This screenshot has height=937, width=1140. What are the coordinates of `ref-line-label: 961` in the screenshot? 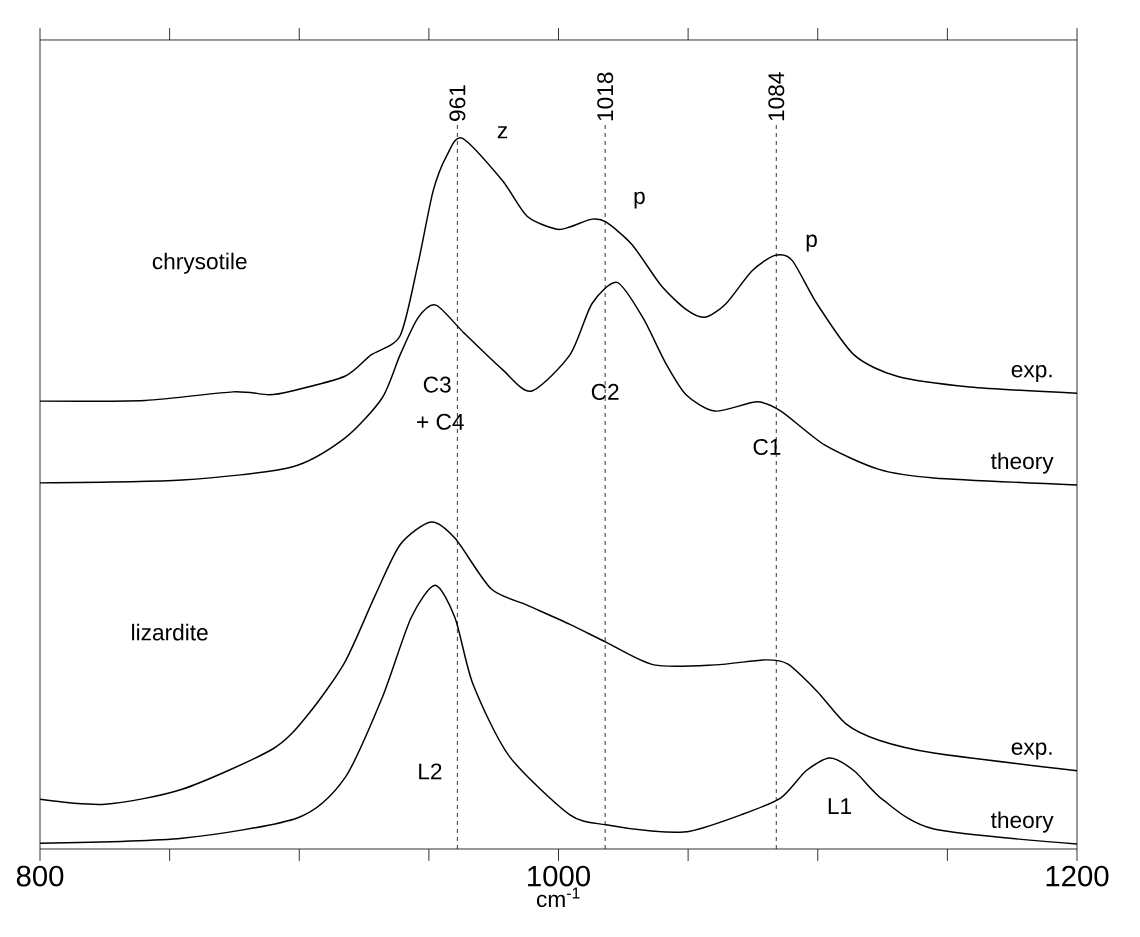 It's located at (457, 103).